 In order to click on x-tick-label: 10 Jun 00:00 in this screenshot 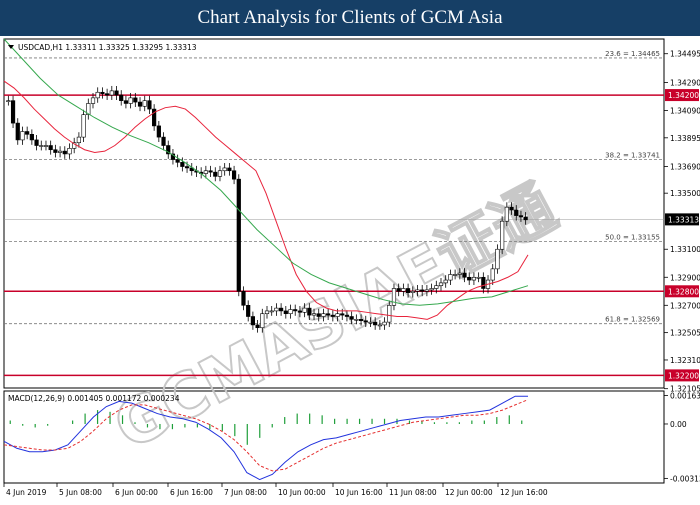, I will do `click(302, 492)`.